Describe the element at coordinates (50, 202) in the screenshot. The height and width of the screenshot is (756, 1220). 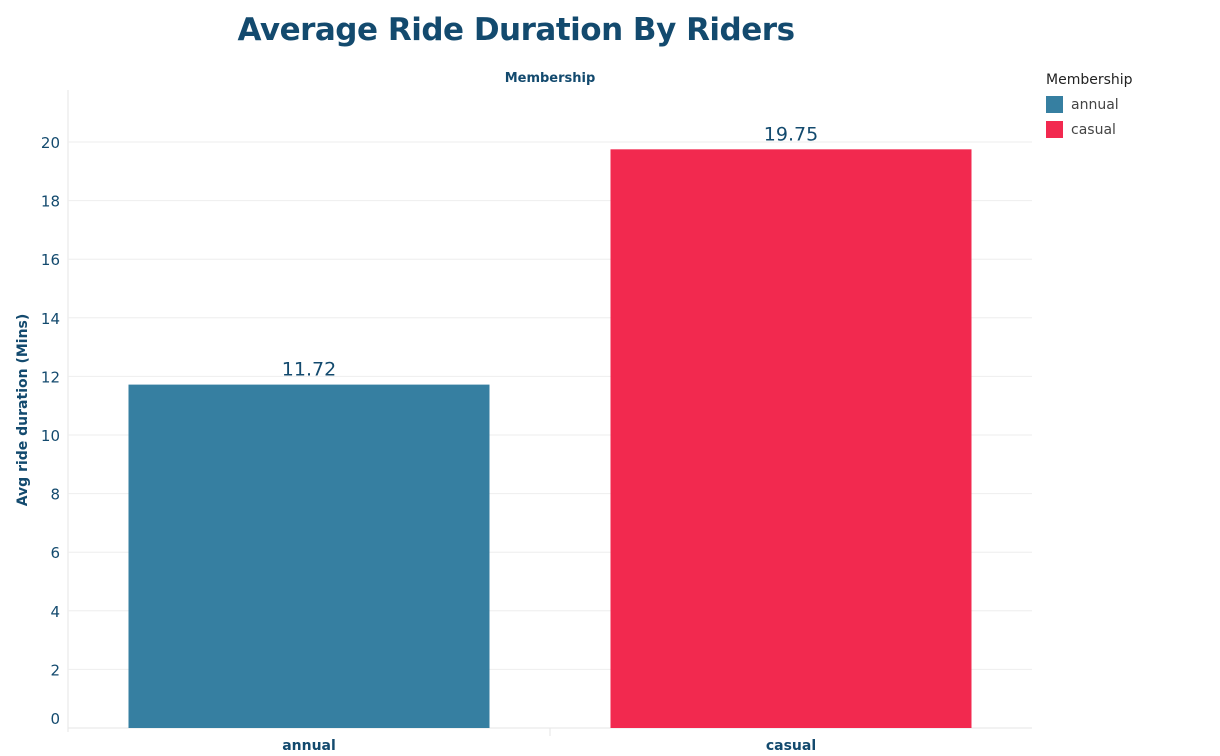
I see `y-tick-label: 18` at that location.